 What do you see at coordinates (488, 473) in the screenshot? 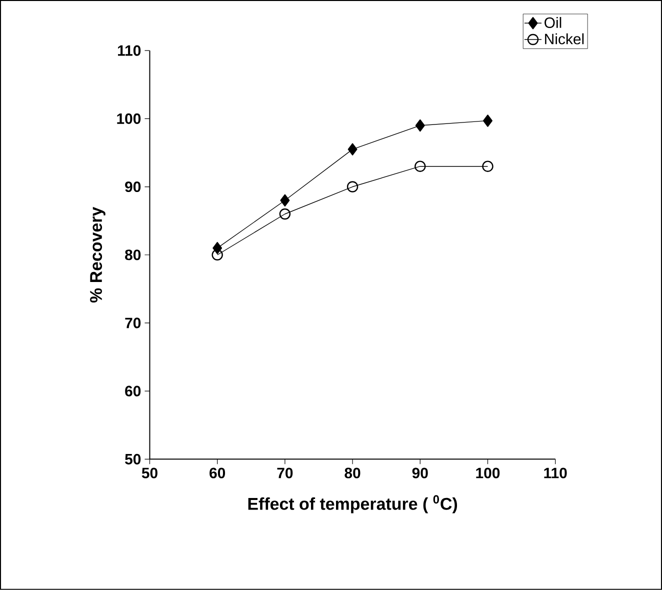
I see `x-tick-label: 100` at bounding box center [488, 473].